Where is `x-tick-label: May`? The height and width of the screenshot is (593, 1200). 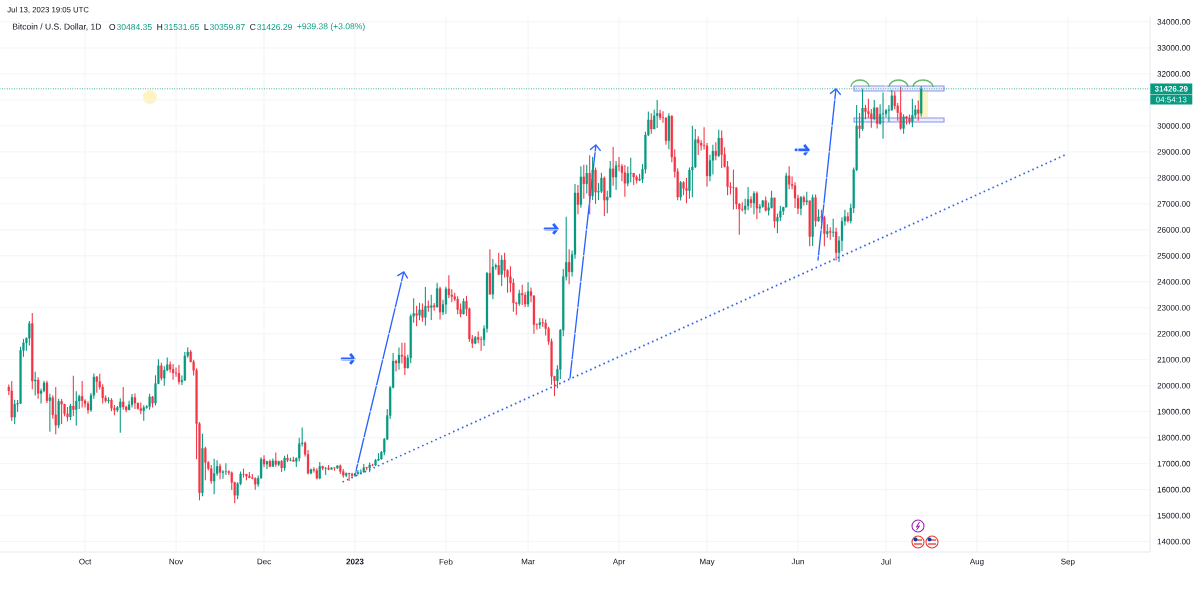
x-tick-label: May is located at coordinates (707, 562).